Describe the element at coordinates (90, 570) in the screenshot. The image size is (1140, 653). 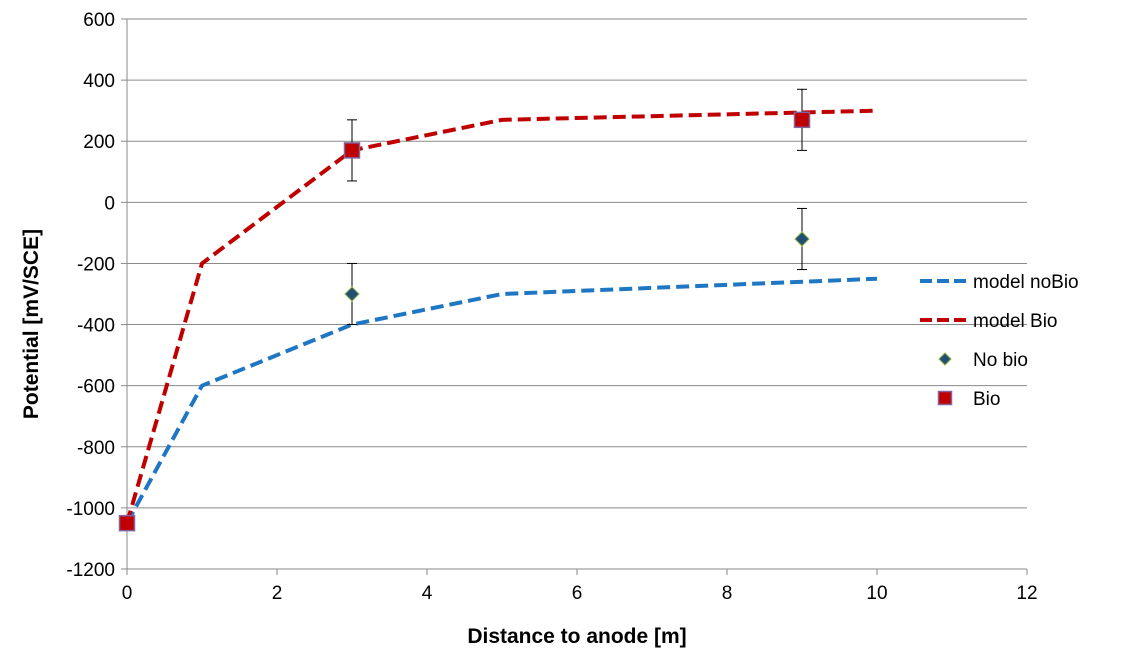
I see `y-tick-label-0: -1200` at that location.